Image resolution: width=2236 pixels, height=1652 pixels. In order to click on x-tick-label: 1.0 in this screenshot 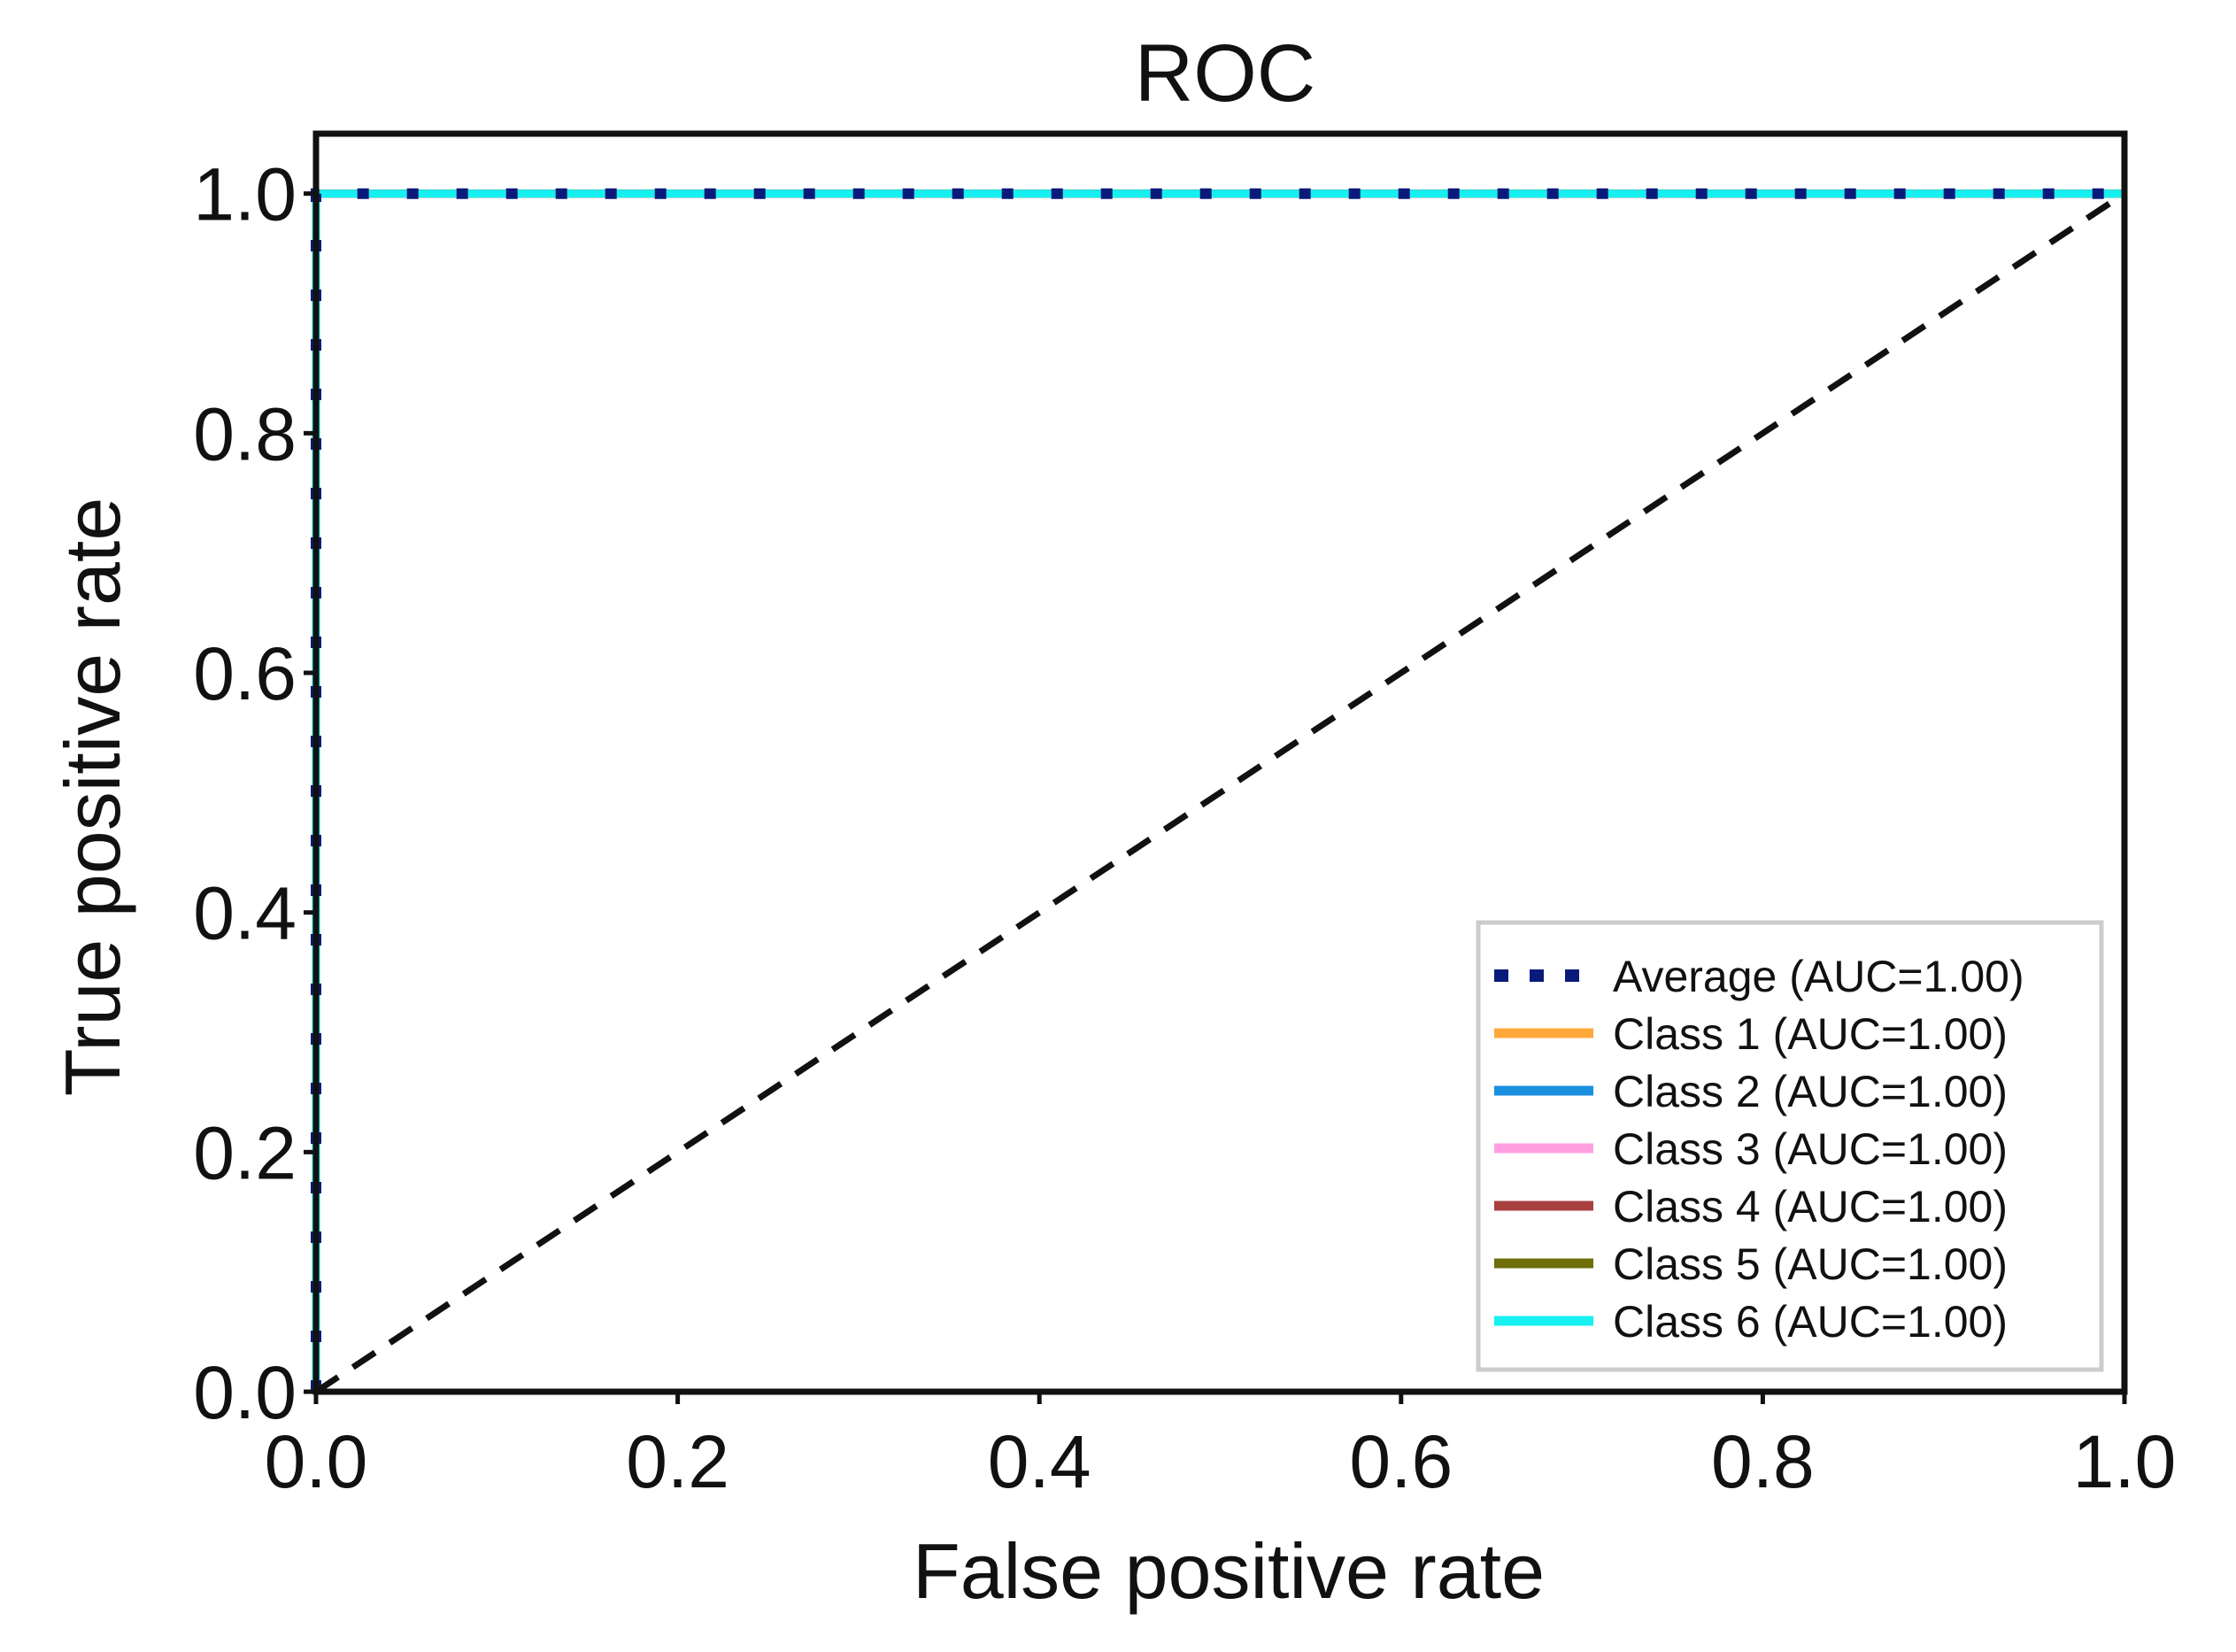, I will do `click(2125, 1461)`.